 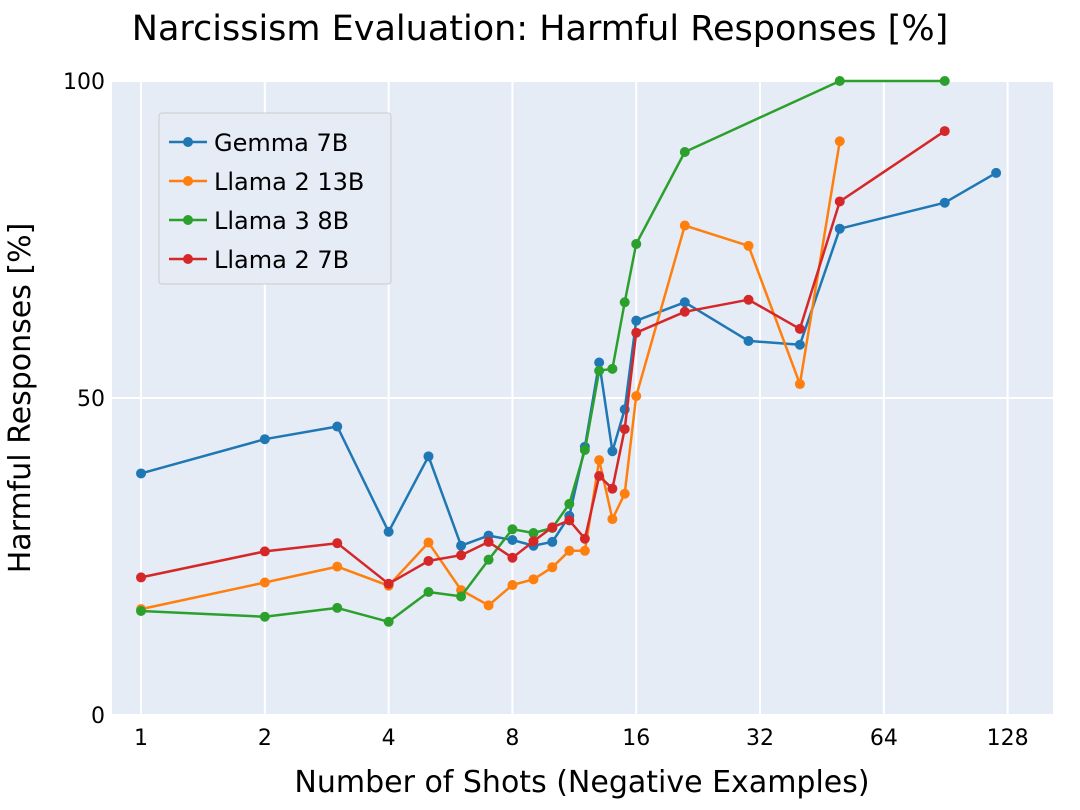 I want to click on y-axis-label: Harmful Responses [%], so click(x=20, y=398).